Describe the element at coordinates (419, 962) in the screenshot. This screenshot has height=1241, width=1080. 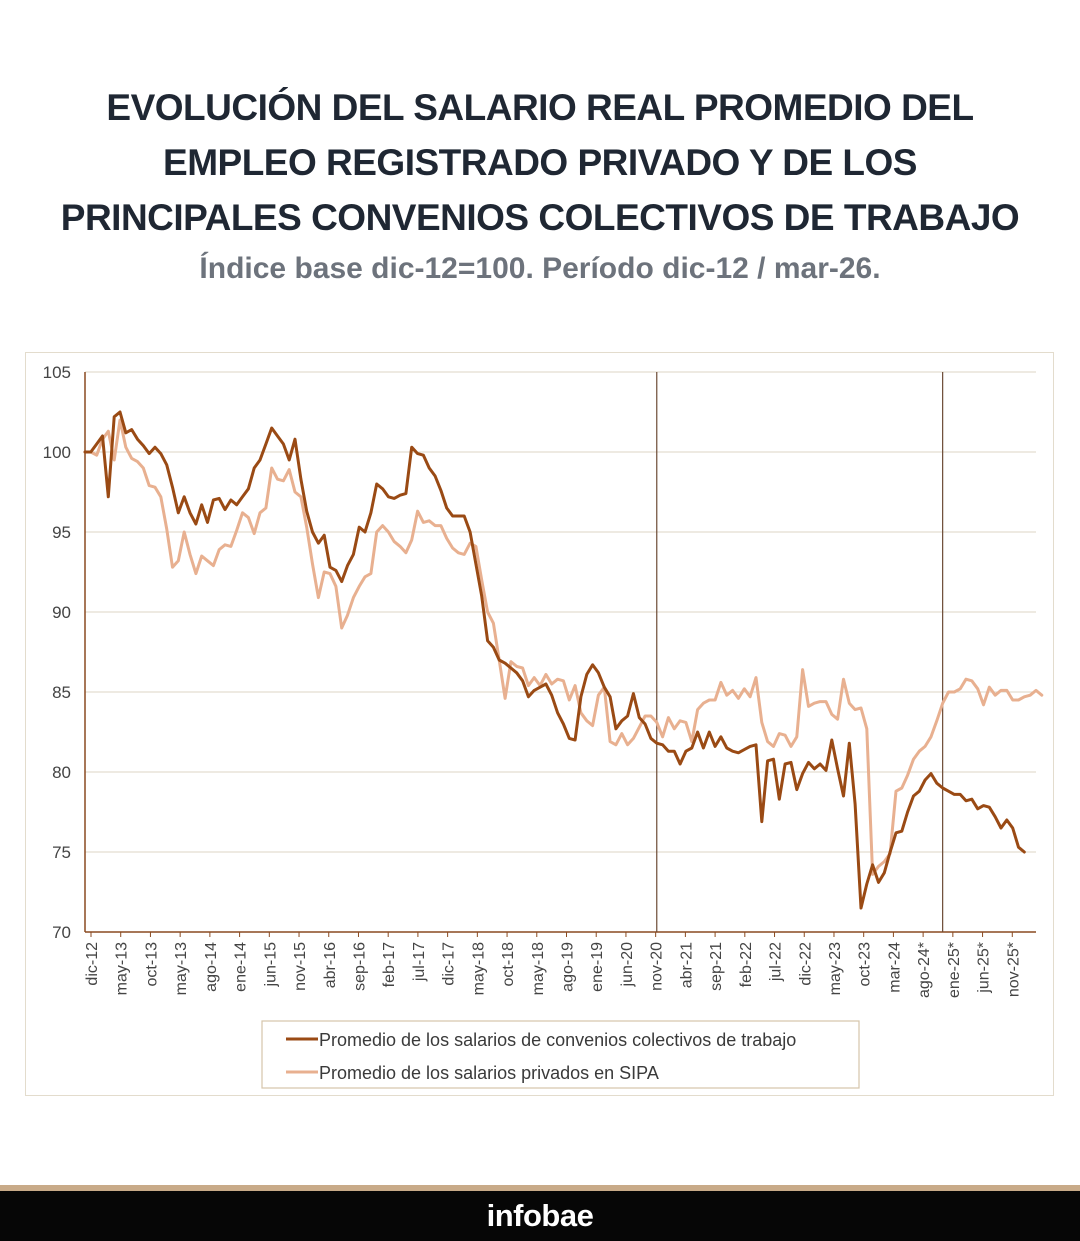
I see `x-tick-label: jul-17` at that location.